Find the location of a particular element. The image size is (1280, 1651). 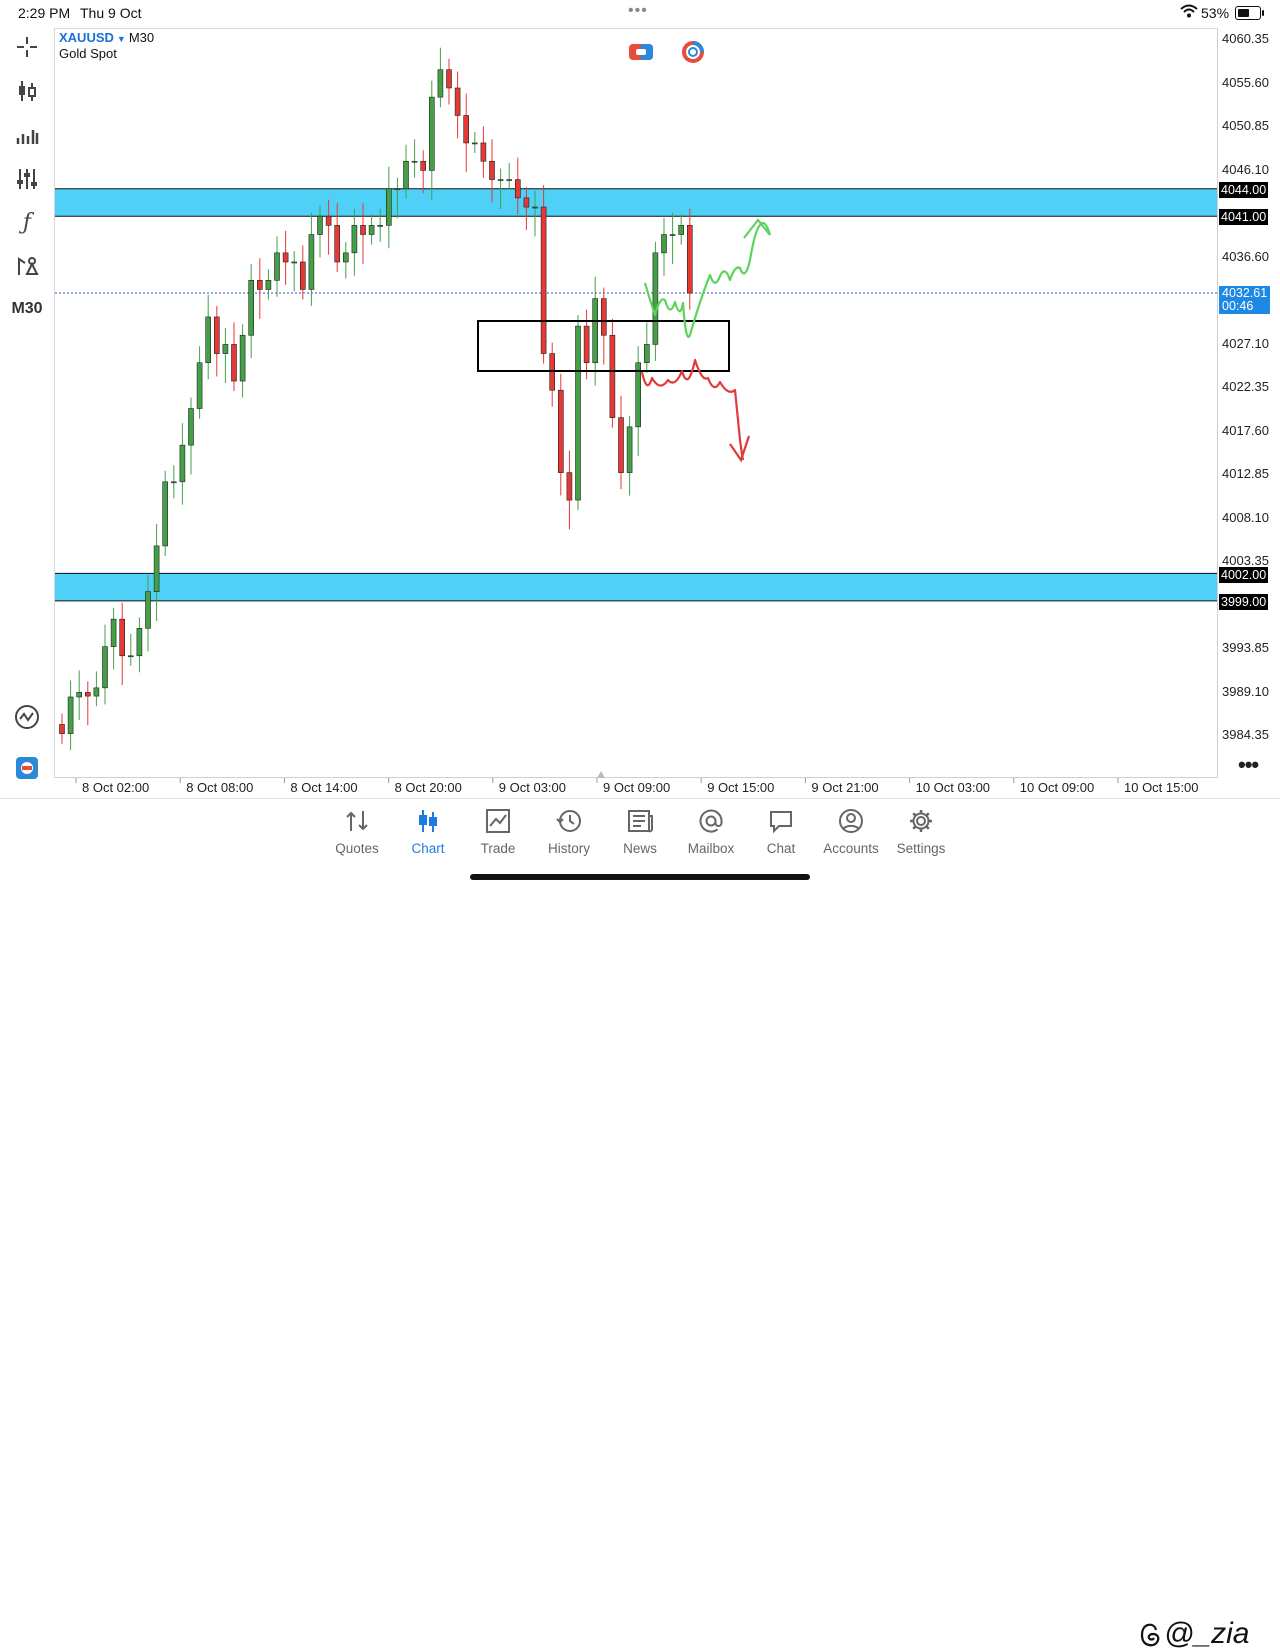

chart-shift-marker is located at coordinates (601, 774).